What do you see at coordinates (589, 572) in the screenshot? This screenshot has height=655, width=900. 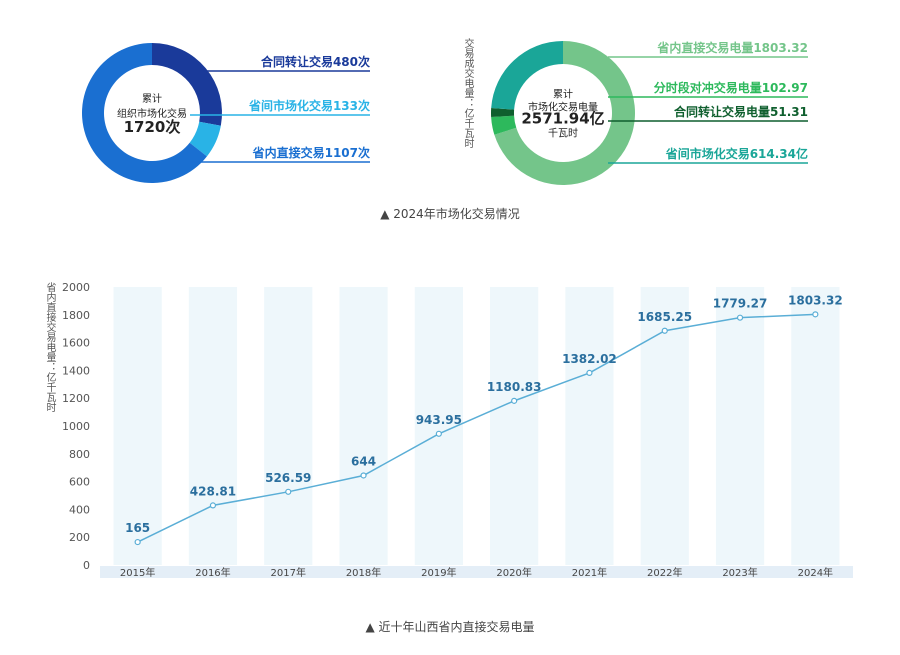 I see `x-tick-label: 2021年` at bounding box center [589, 572].